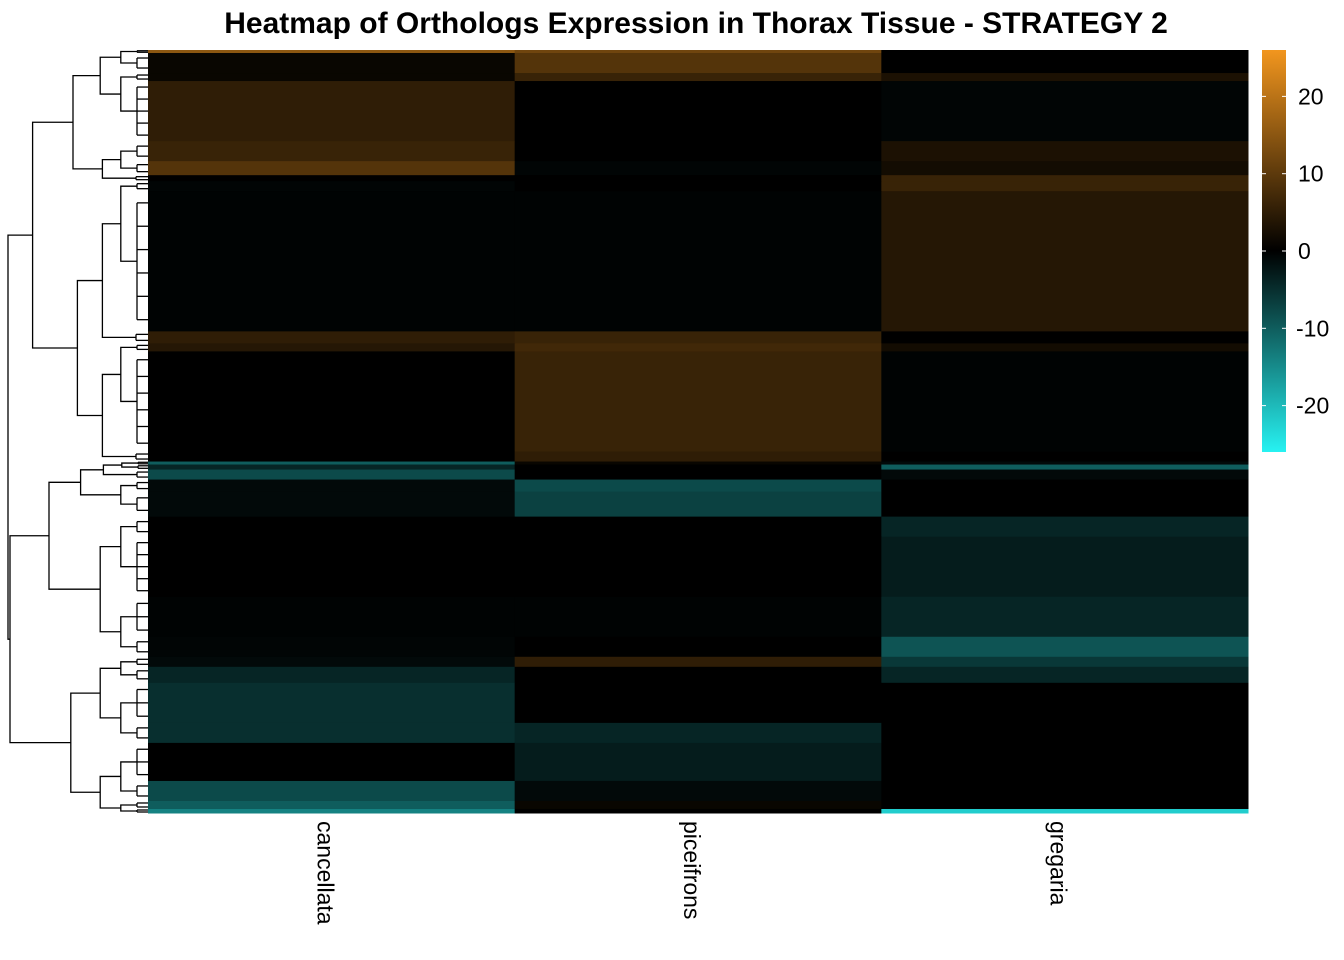 The image size is (1344, 960). Describe the element at coordinates (1304, 251) in the screenshot. I see `legend-tick-label: 0` at that location.